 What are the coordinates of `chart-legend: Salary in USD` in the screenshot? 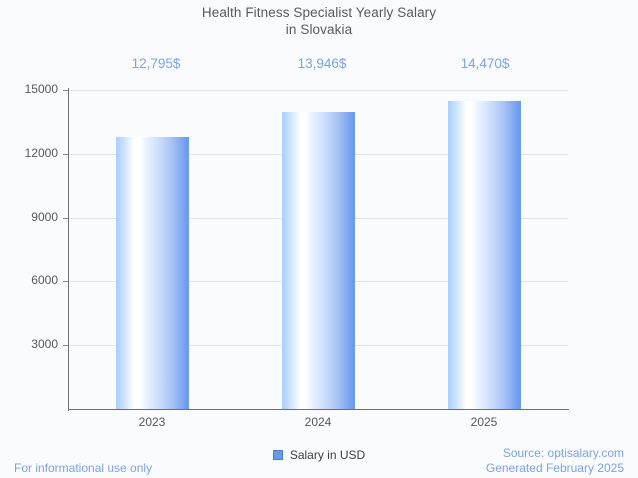 It's located at (319, 455).